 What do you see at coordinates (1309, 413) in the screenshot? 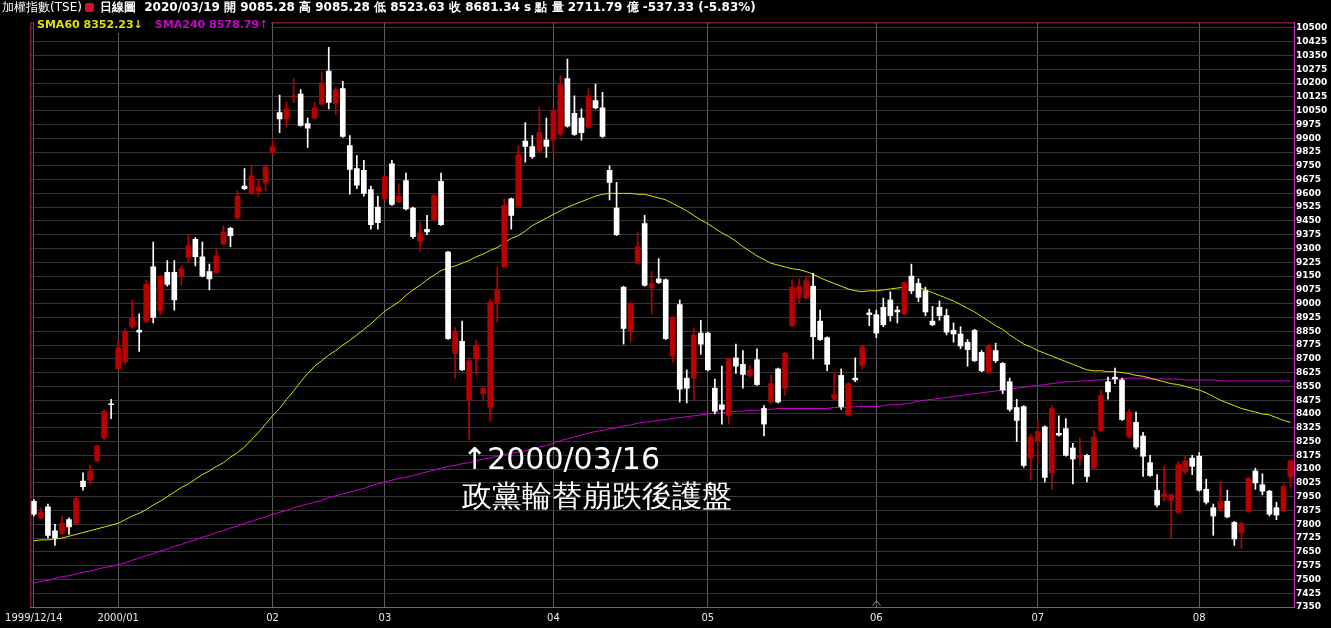
I see `y-tick-label: 8400` at bounding box center [1309, 413].